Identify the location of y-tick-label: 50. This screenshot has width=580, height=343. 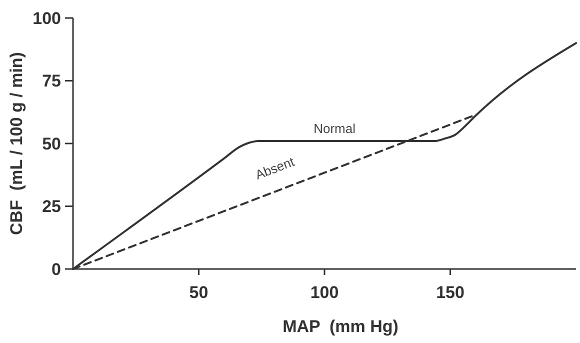
(51, 144).